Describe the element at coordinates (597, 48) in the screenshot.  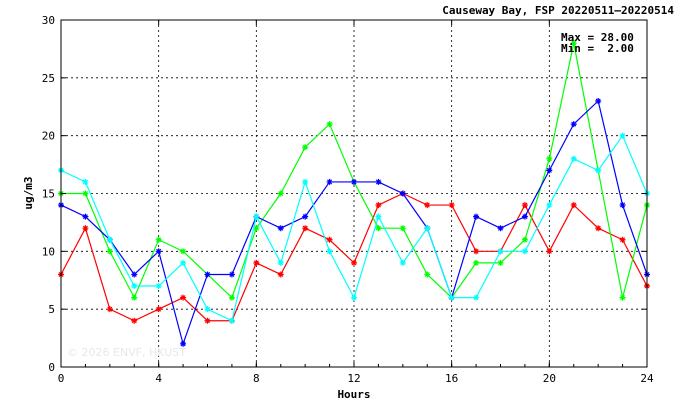
I see `min-annotation: Min = 2.00` at that location.